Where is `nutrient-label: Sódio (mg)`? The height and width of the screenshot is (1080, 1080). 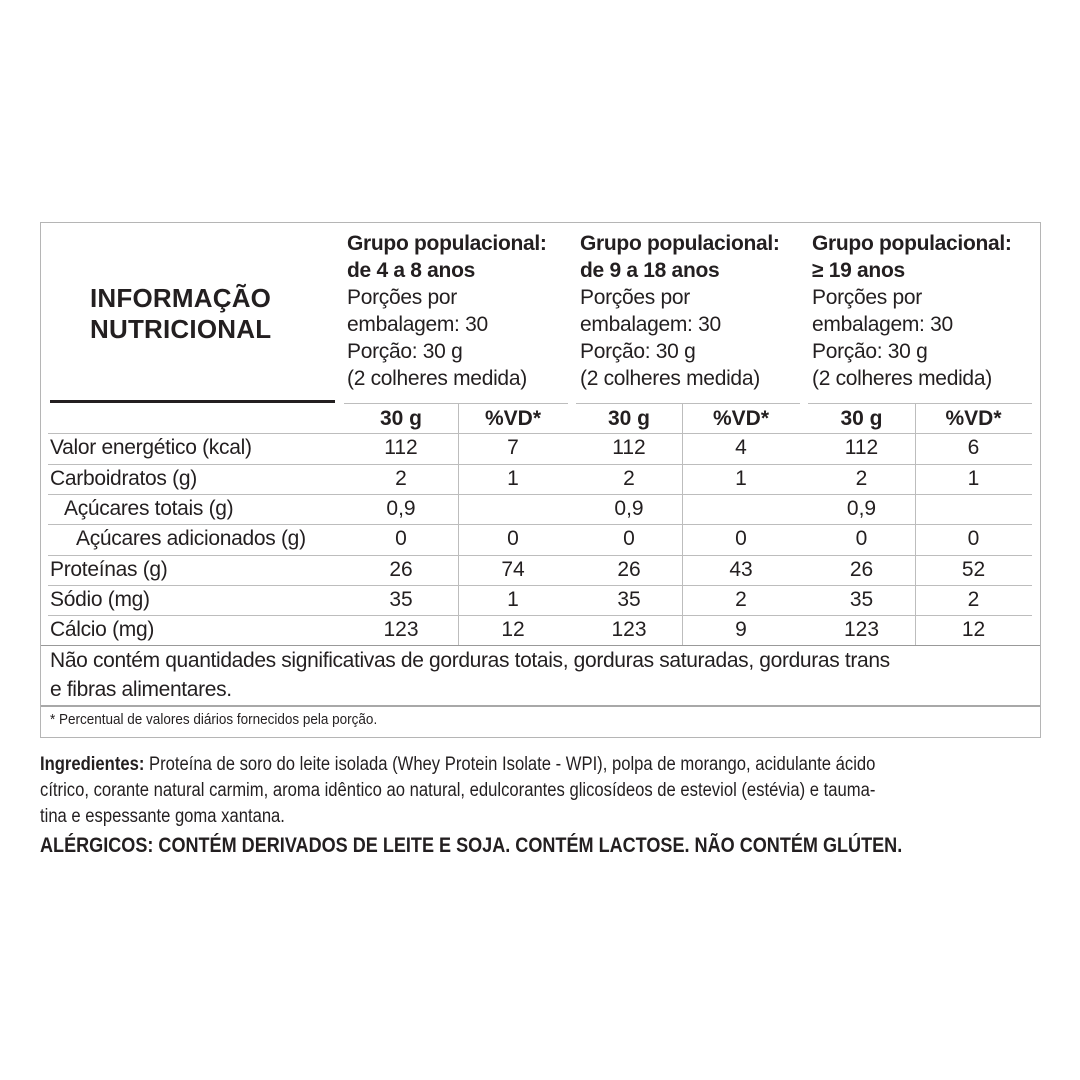 nutrient-label: Sódio (mg) is located at coordinates (100, 599).